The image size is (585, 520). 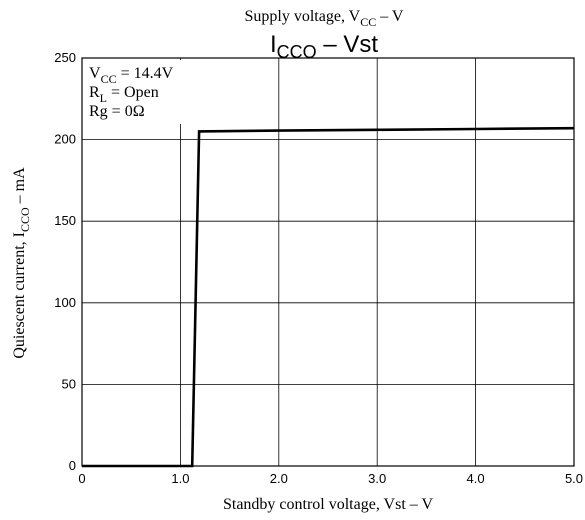 What do you see at coordinates (19, 187) in the screenshot?
I see `y-axis-label-post: – mA` at bounding box center [19, 187].